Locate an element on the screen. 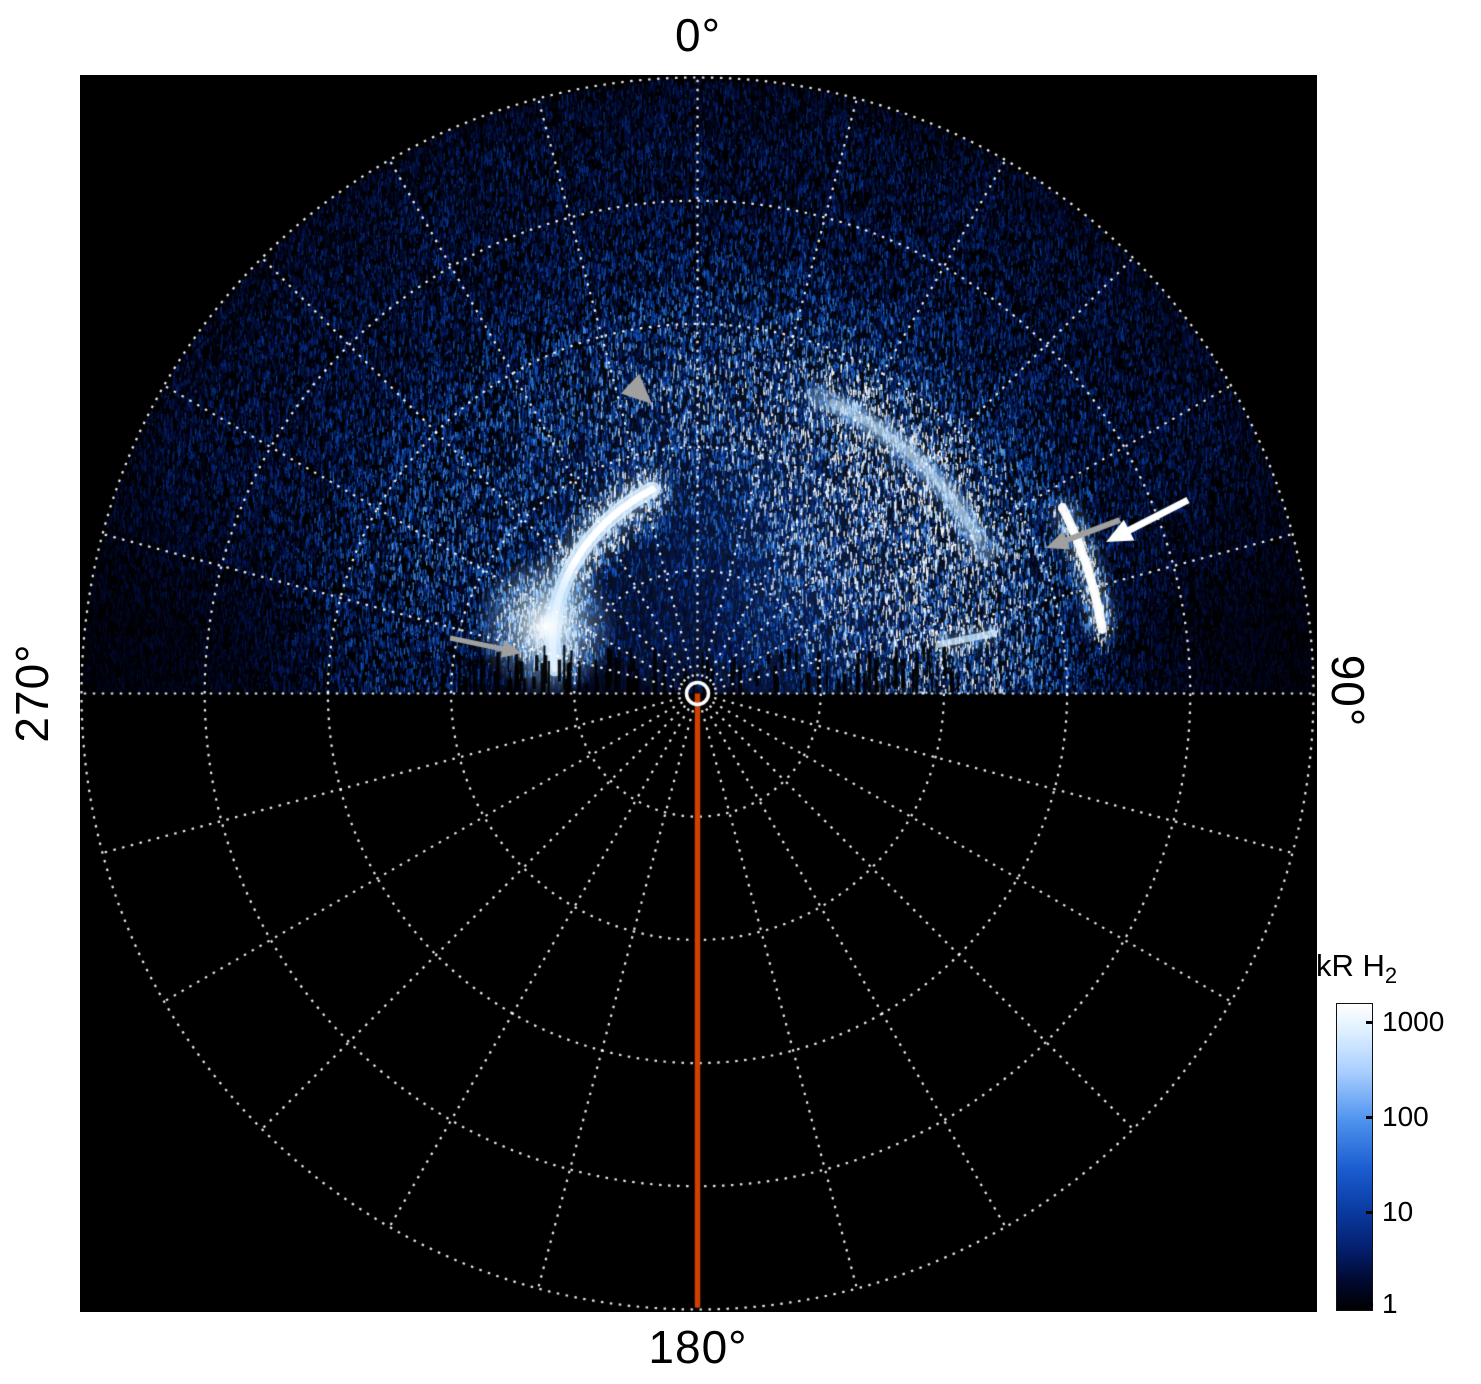 The height and width of the screenshot is (1384, 1481). colorbar-title-main: kR H is located at coordinates (1350, 965).